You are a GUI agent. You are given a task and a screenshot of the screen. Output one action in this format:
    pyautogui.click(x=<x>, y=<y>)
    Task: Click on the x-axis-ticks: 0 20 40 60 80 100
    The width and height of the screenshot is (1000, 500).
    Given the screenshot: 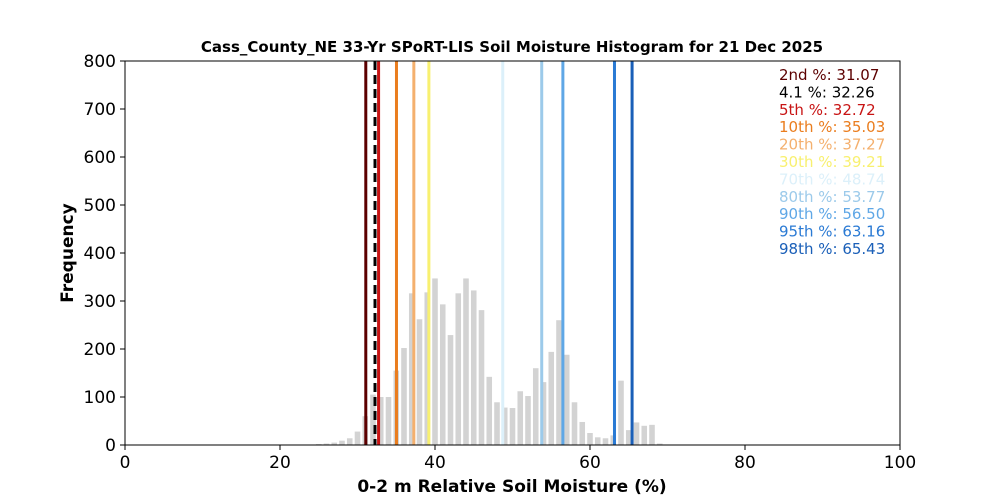 What is the action you would take?
    pyautogui.click(x=518, y=459)
    